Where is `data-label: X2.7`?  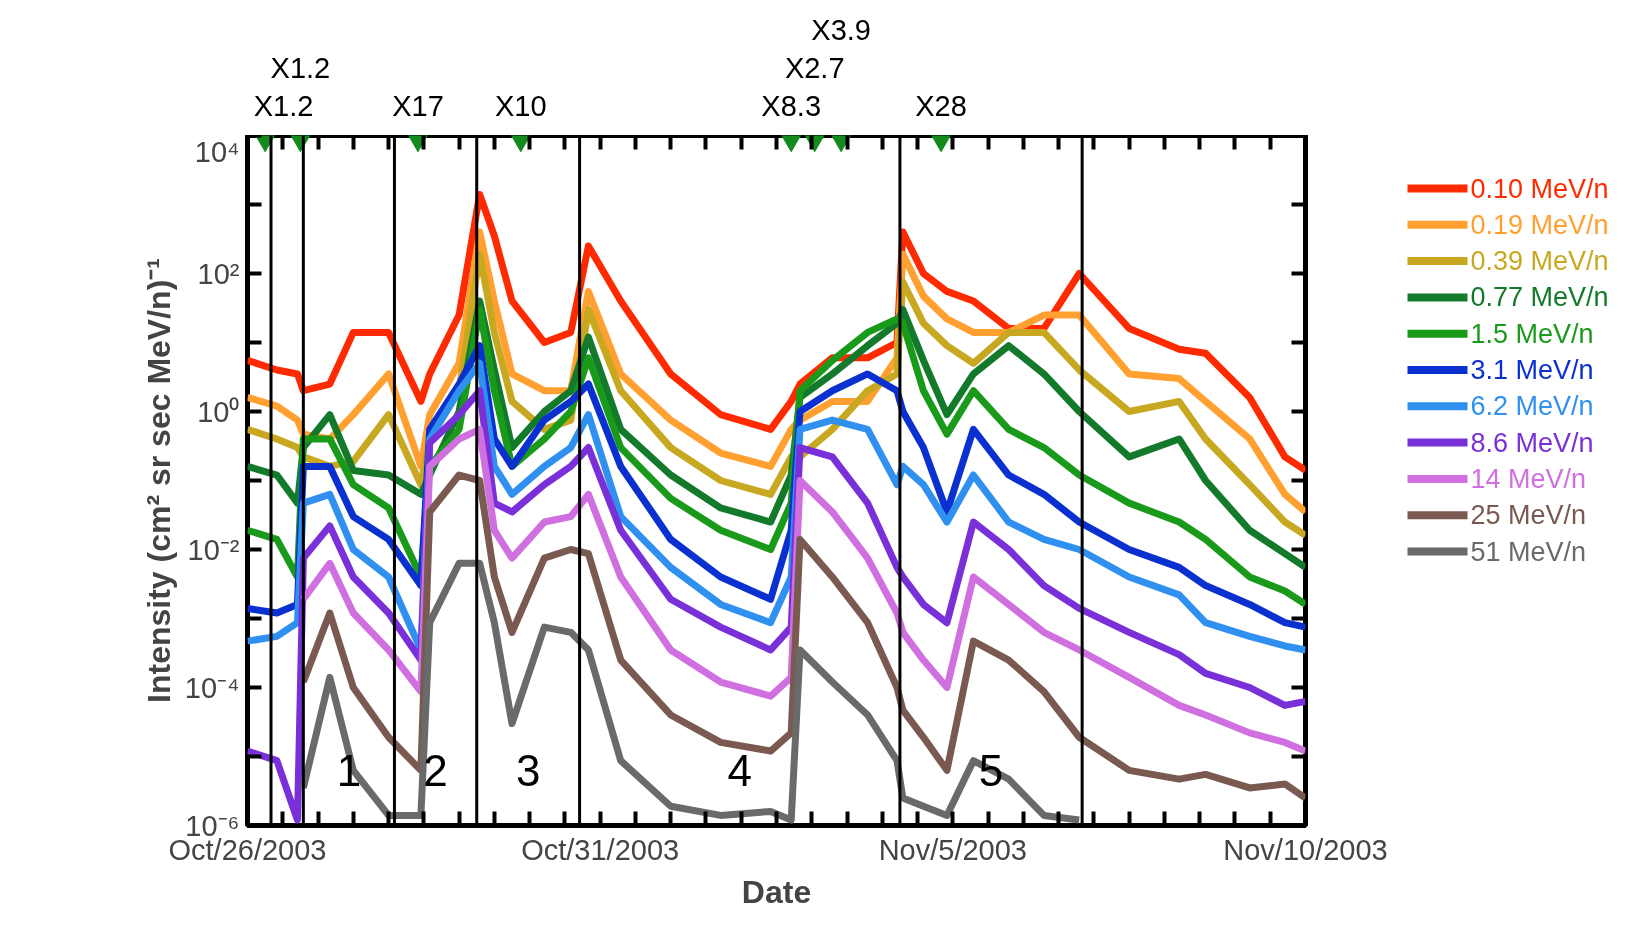
data-label: X2.7 is located at coordinates (814, 67).